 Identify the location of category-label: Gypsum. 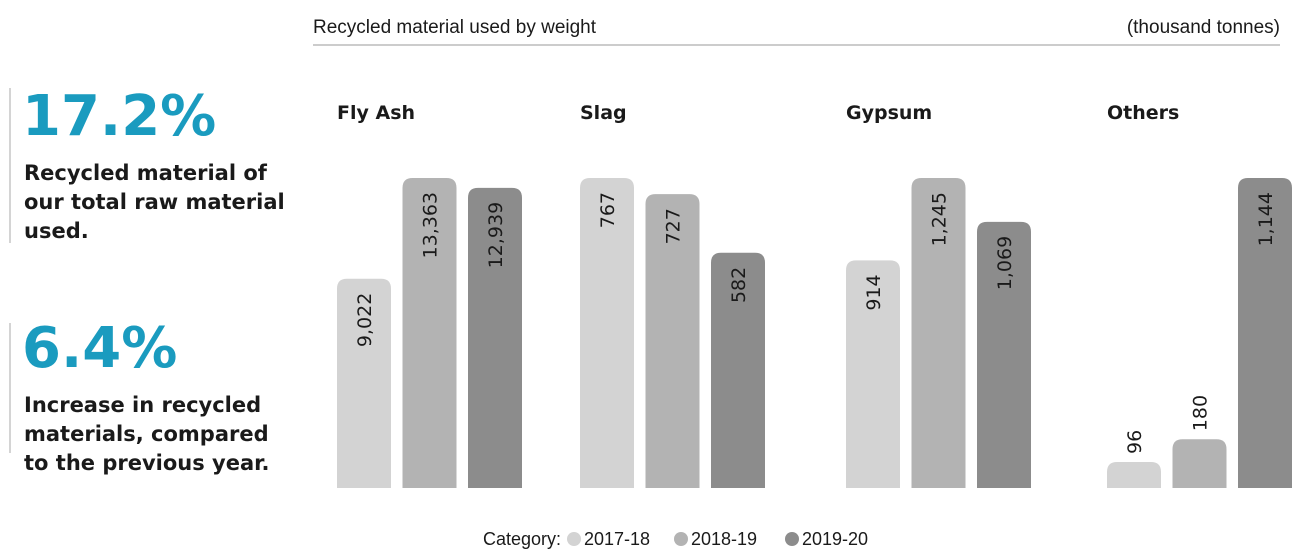
(889, 113).